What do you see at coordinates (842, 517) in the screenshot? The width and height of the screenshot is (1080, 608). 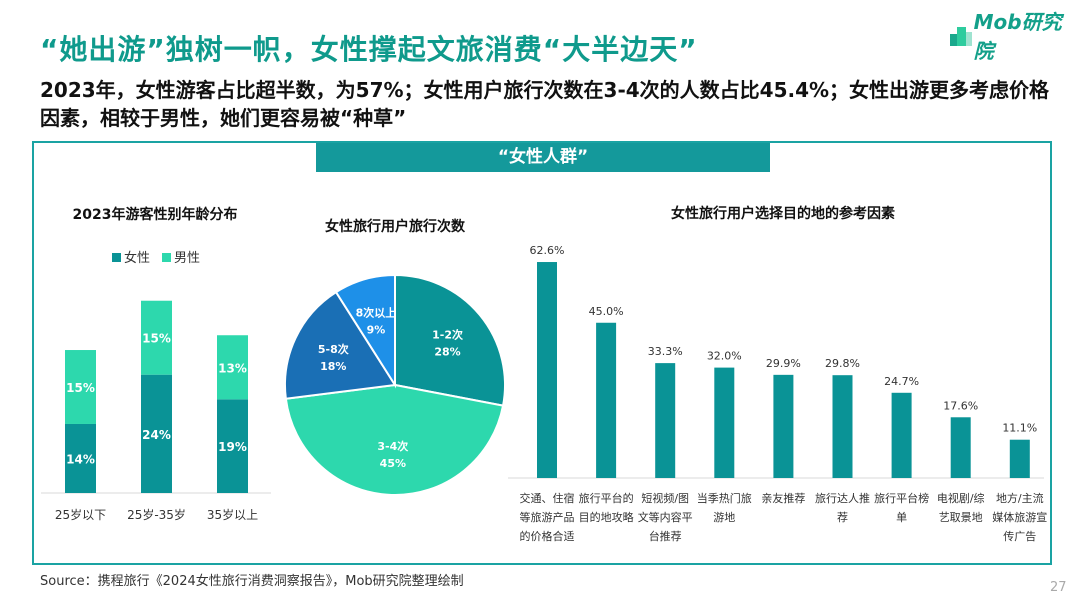 I see `factor-category-label: 荐` at bounding box center [842, 517].